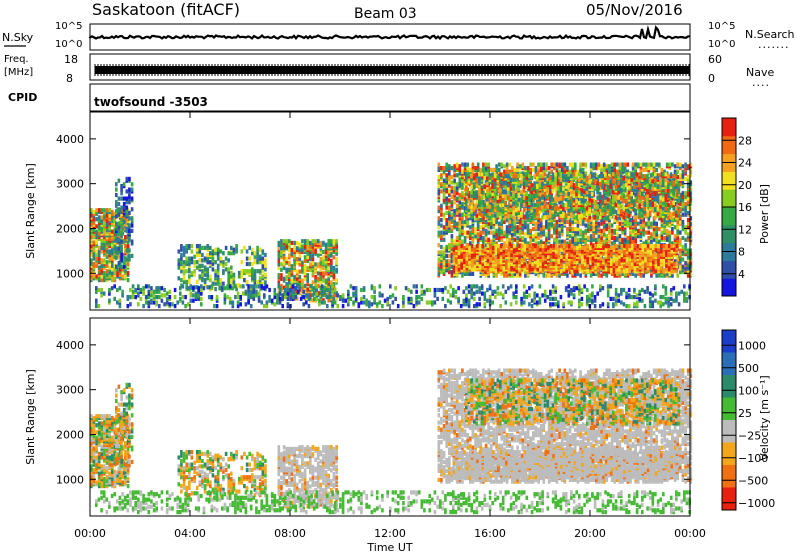  What do you see at coordinates (770, 34) in the screenshot?
I see `nsearch-label: N.Search` at bounding box center [770, 34].